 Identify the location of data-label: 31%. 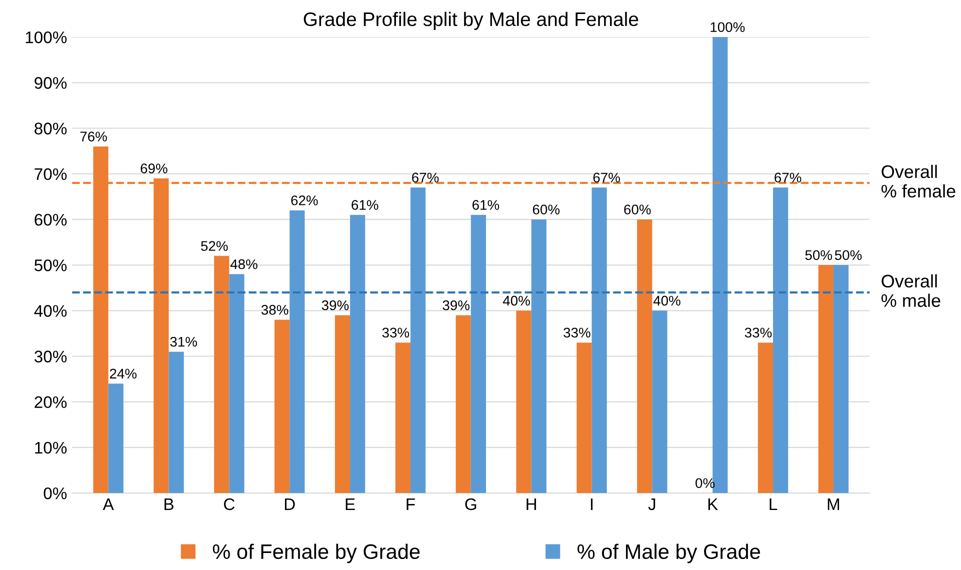
(183, 341).